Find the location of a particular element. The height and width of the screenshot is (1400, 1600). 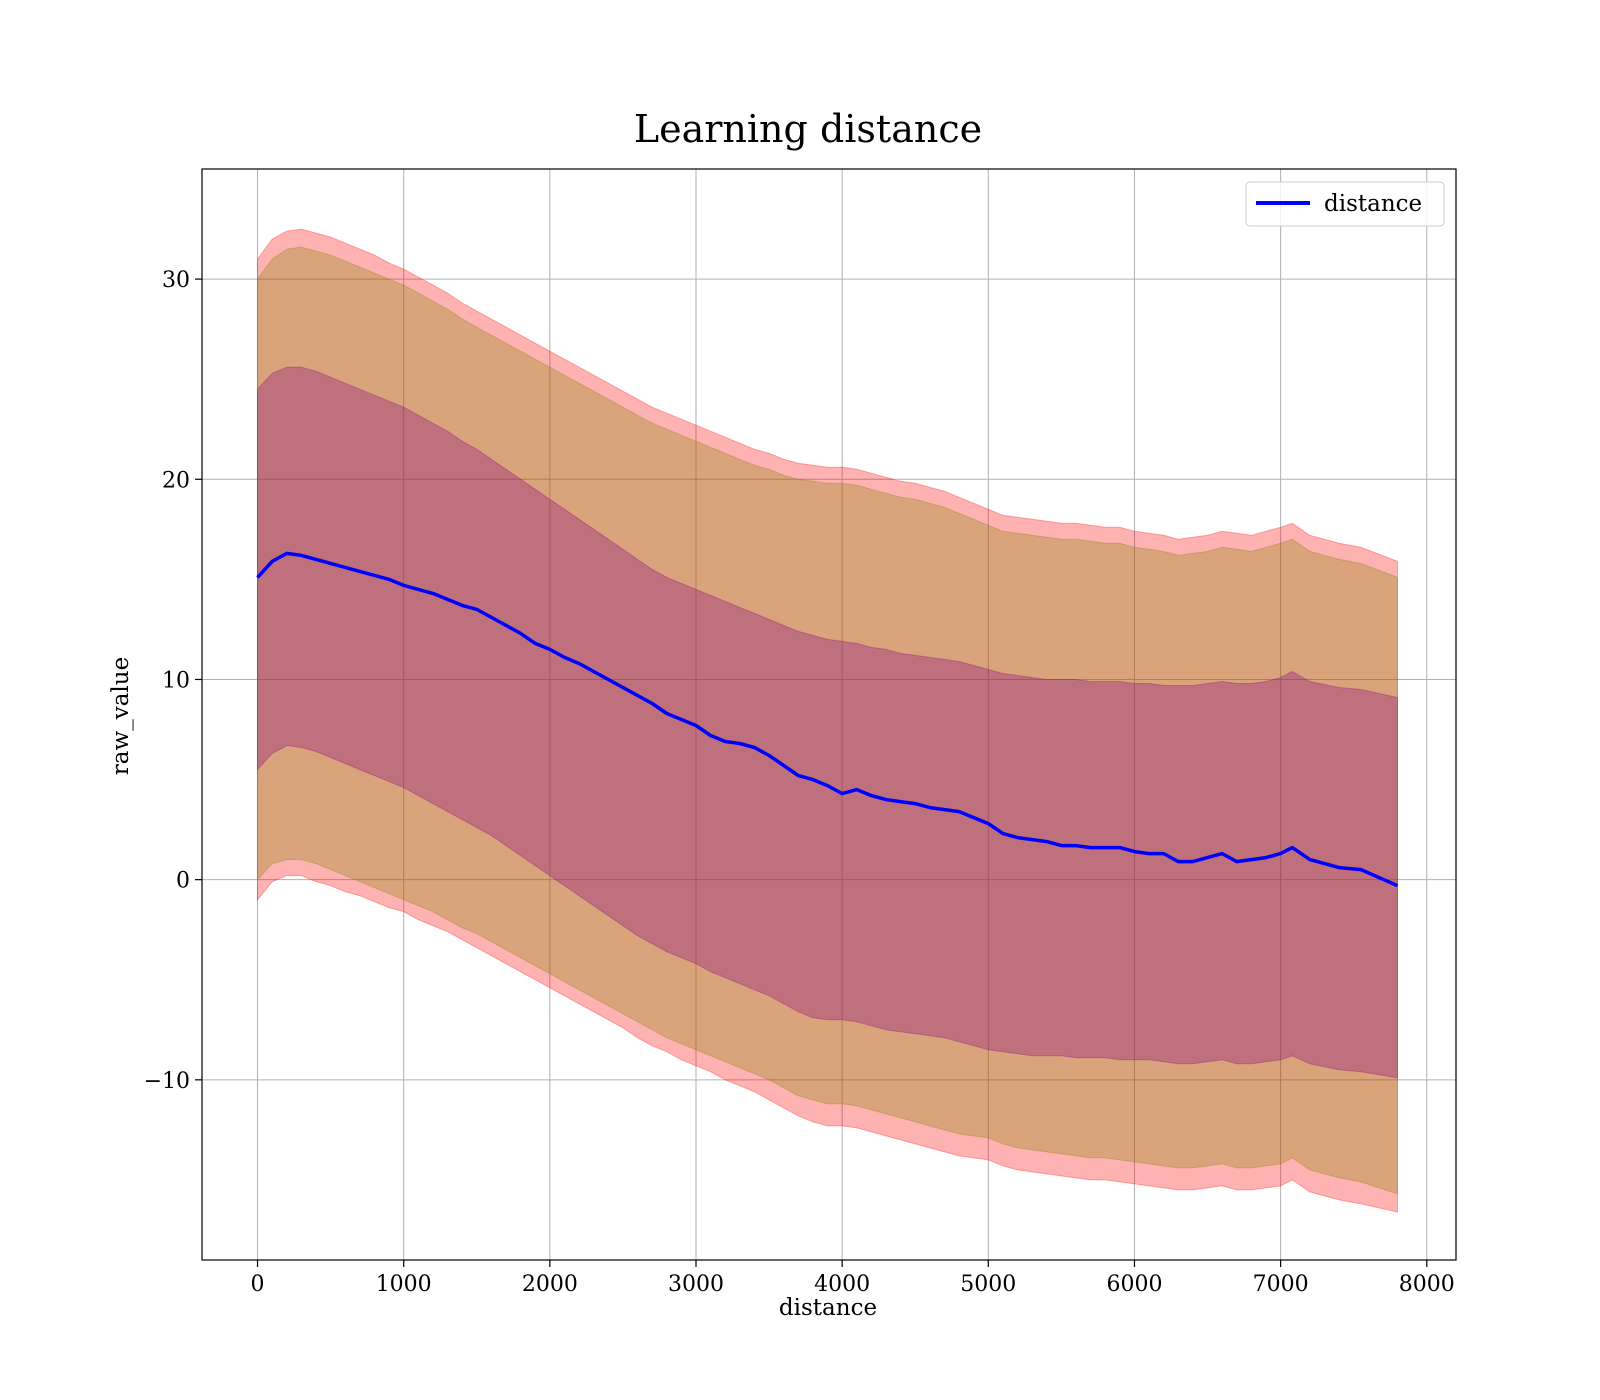

y-tick-label: 0 is located at coordinates (183, 881).